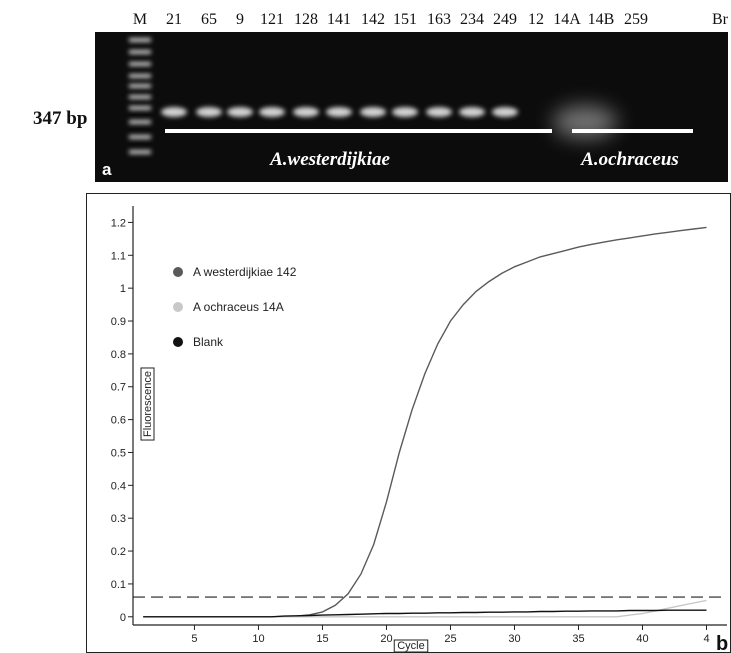 The height and width of the screenshot is (653, 731). I want to click on lane-label: 9, so click(240, 19).